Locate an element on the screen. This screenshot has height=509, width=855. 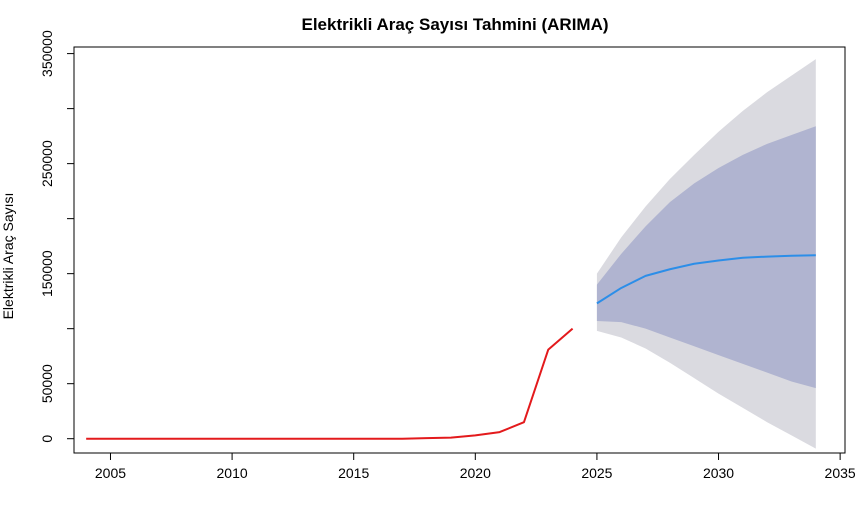
x-axis: 2005 2010 2015 2020 2025 2030 2035 is located at coordinates (475, 466).